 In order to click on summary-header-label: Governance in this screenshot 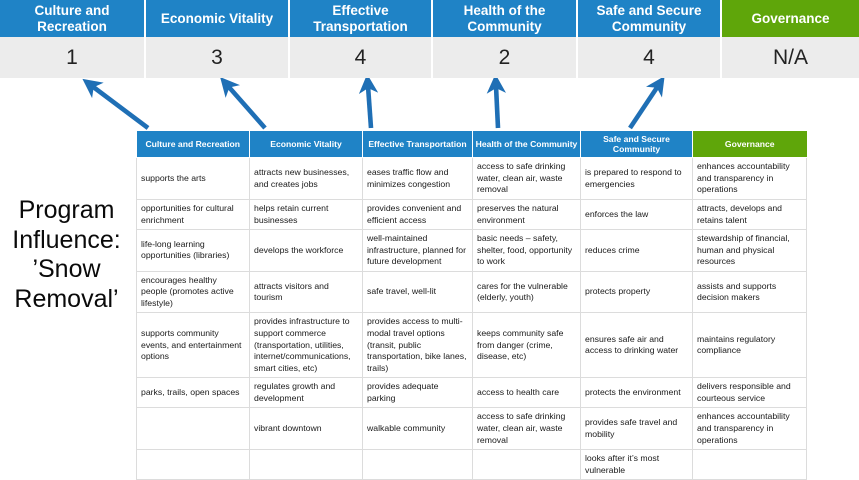, I will do `click(790, 18)`.